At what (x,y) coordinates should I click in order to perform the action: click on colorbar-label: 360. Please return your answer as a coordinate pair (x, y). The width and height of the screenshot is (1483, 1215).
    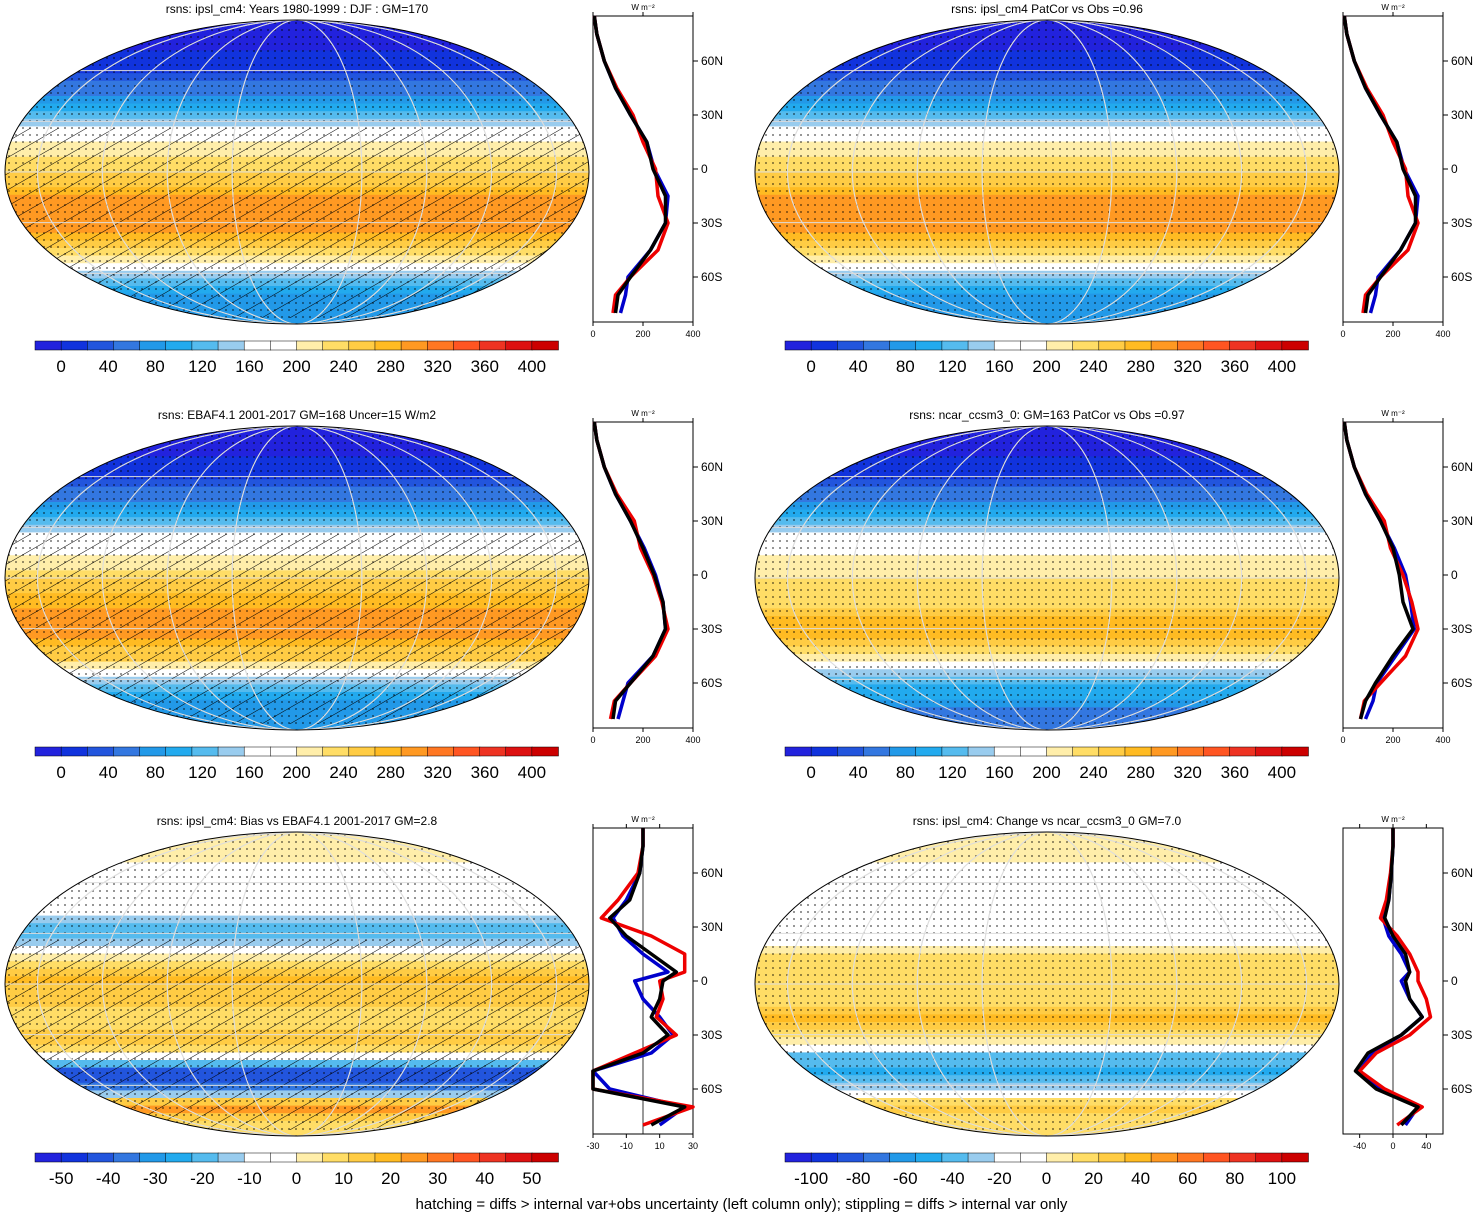
    Looking at the image, I should click on (1235, 772).